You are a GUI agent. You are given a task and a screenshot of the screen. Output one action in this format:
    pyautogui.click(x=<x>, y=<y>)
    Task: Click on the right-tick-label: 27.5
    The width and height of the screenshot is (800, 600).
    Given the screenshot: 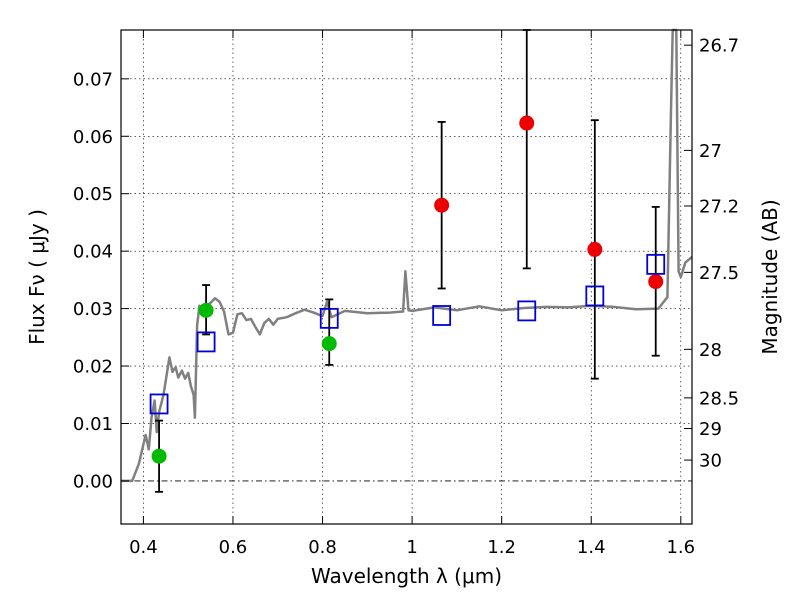 What is the action you would take?
    pyautogui.click(x=719, y=273)
    